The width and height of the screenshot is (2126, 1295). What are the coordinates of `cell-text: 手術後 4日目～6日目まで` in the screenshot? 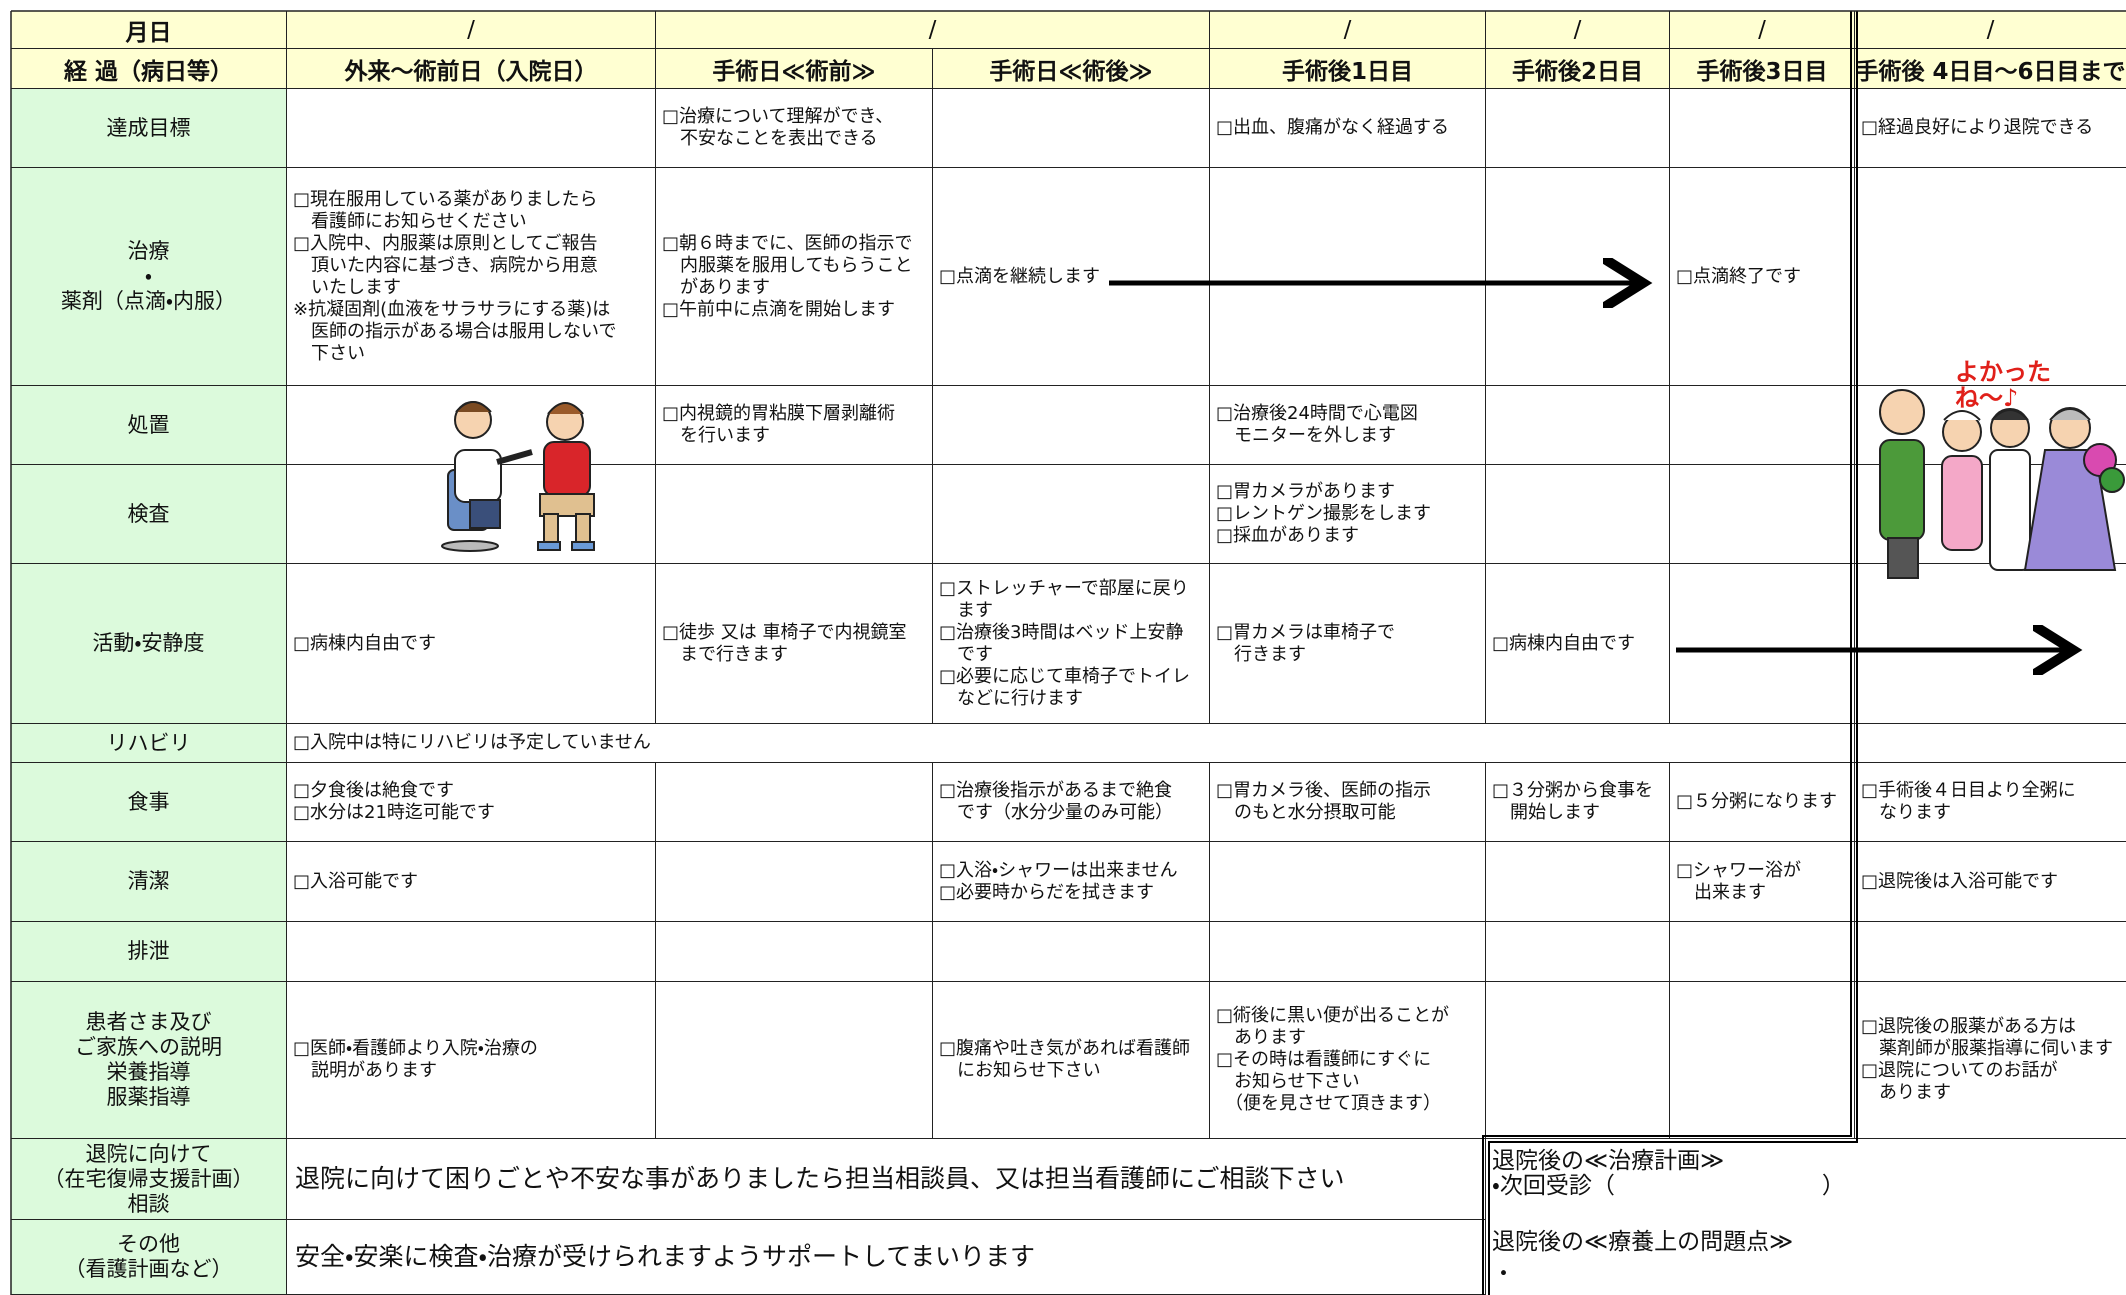 It's located at (1990, 71).